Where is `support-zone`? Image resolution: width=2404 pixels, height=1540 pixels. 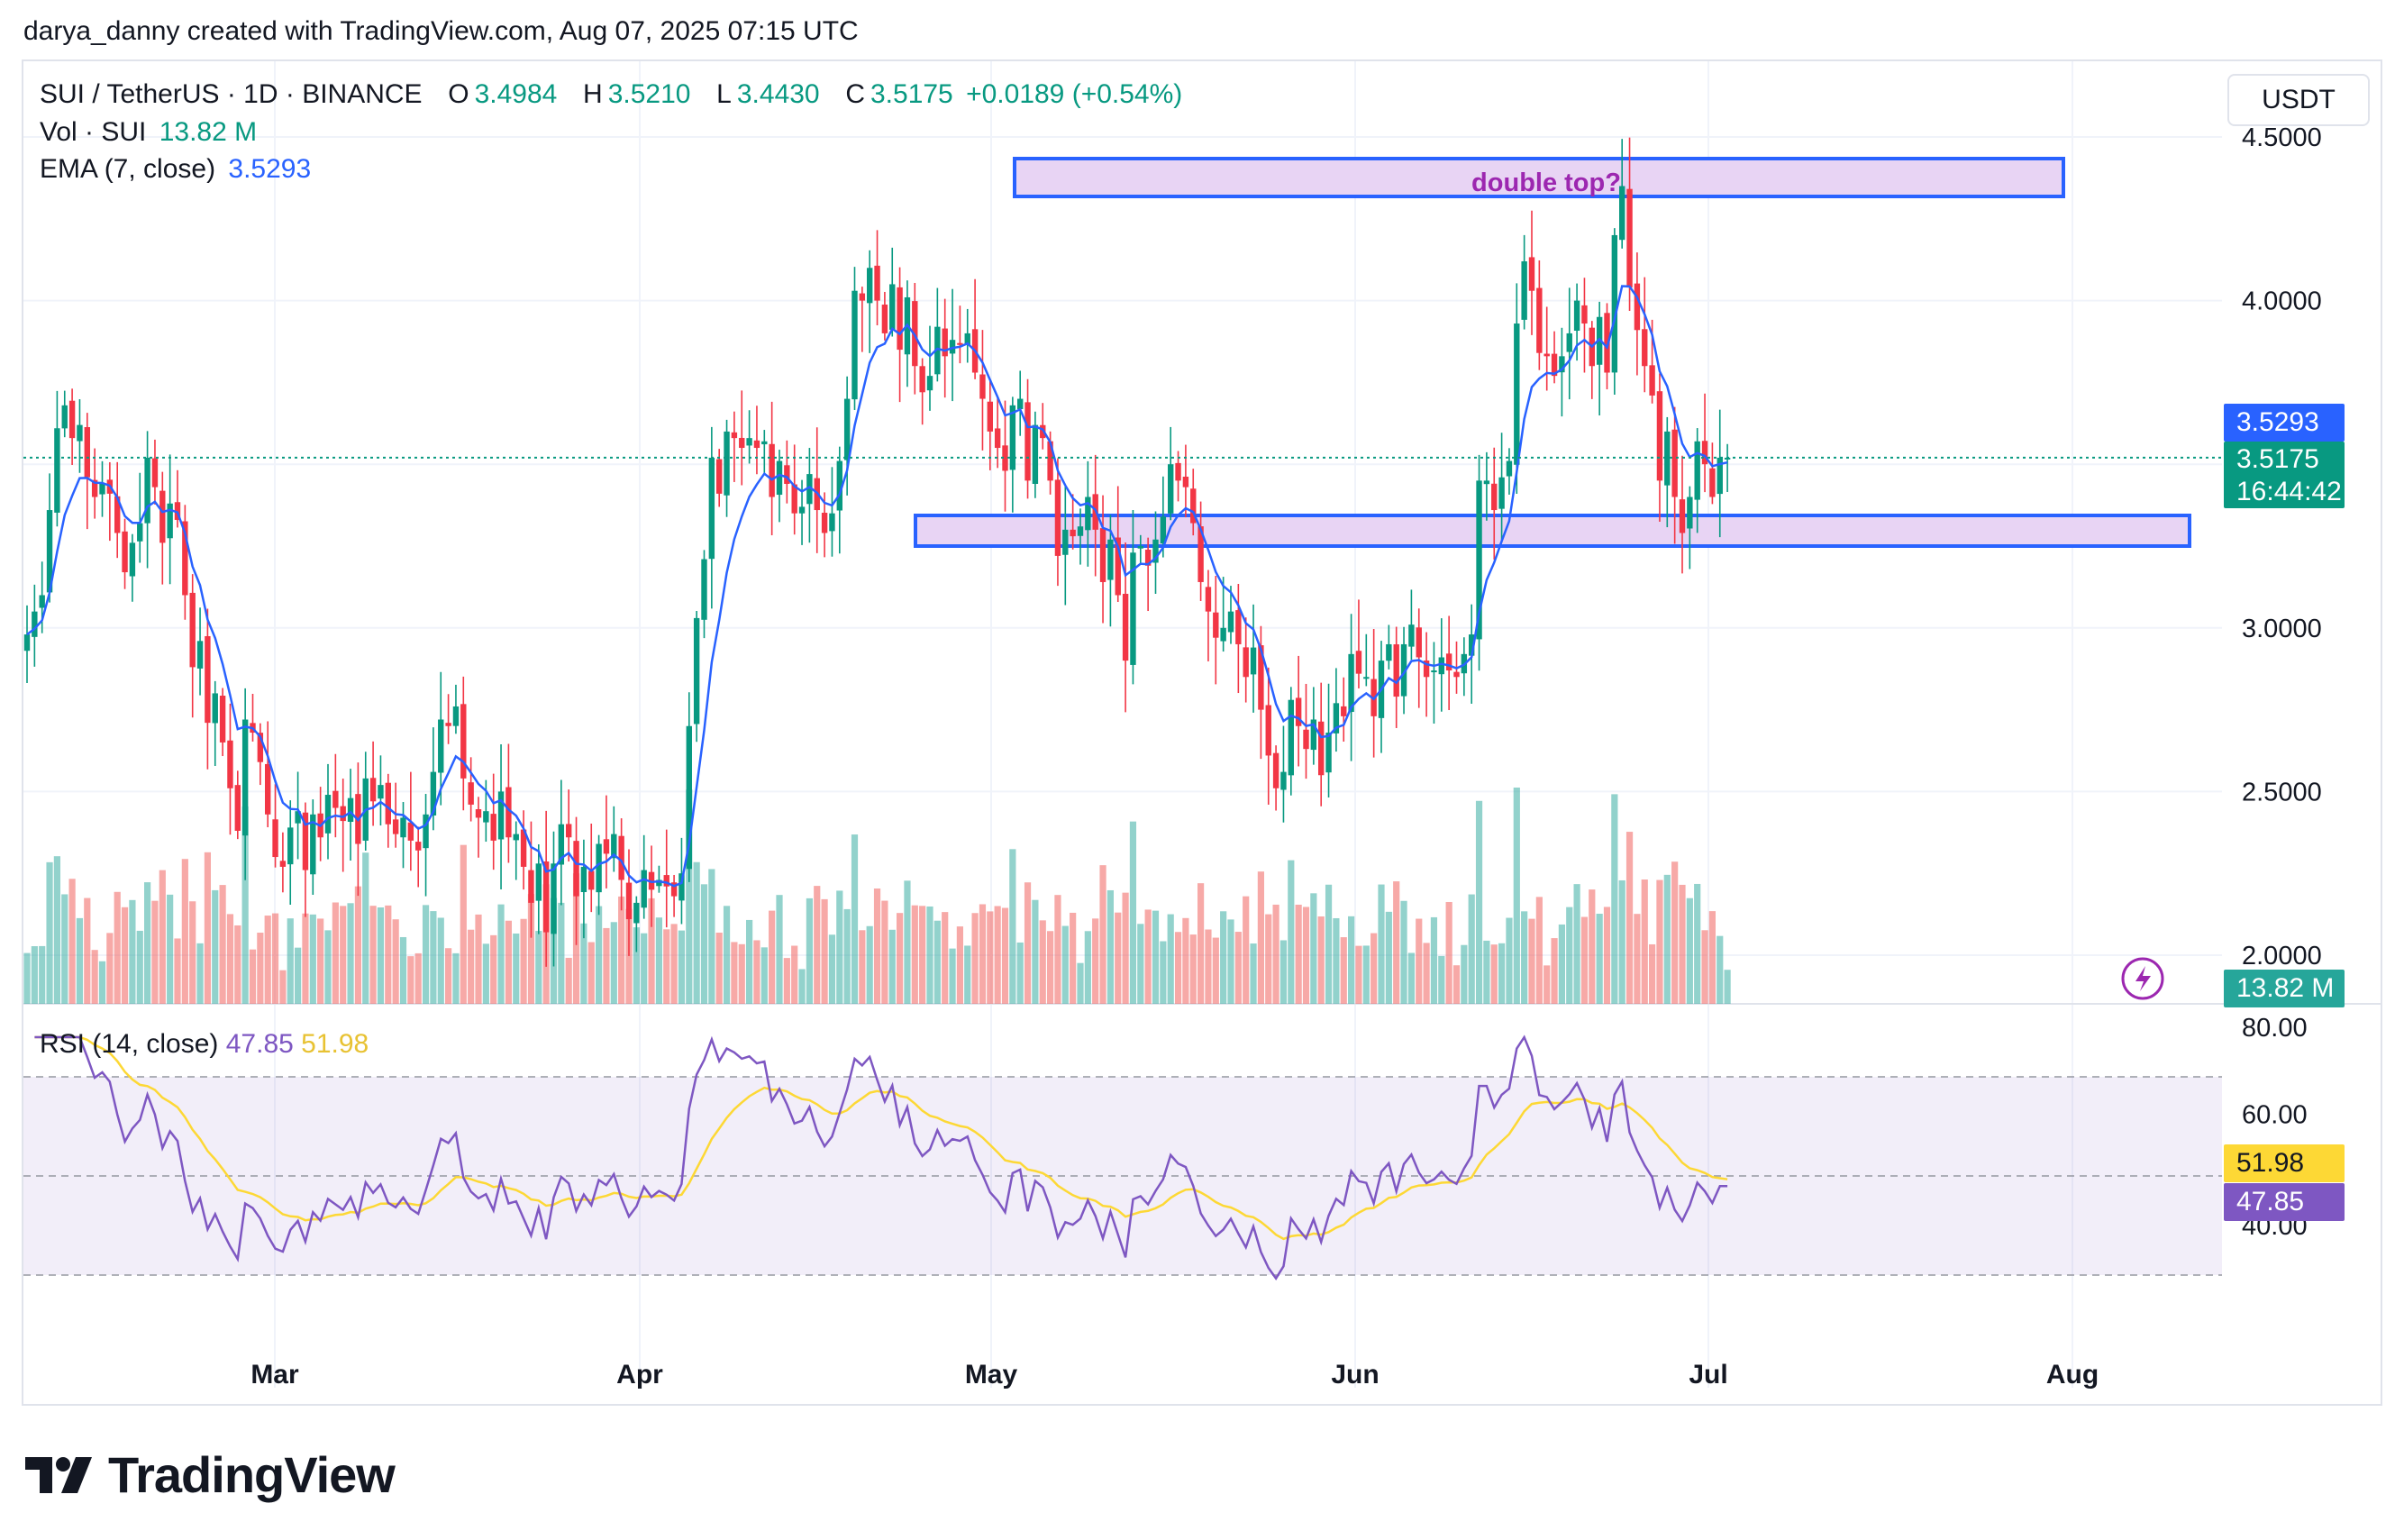 support-zone is located at coordinates (1552, 531).